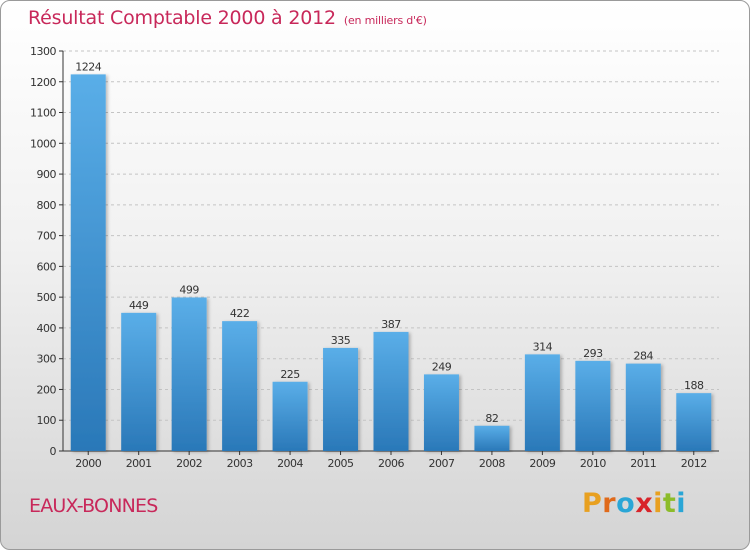  I want to click on y-tick-label: 500, so click(47, 297).